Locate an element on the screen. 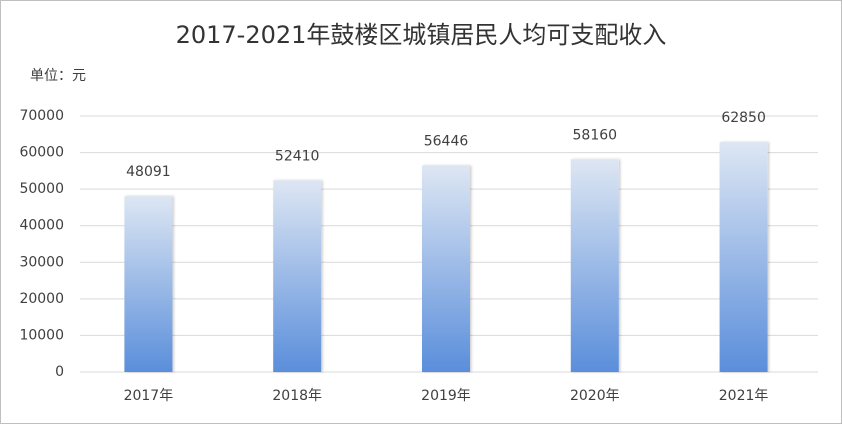 This screenshot has height=424, width=842. unit-label: 单位：元 is located at coordinates (58, 76).